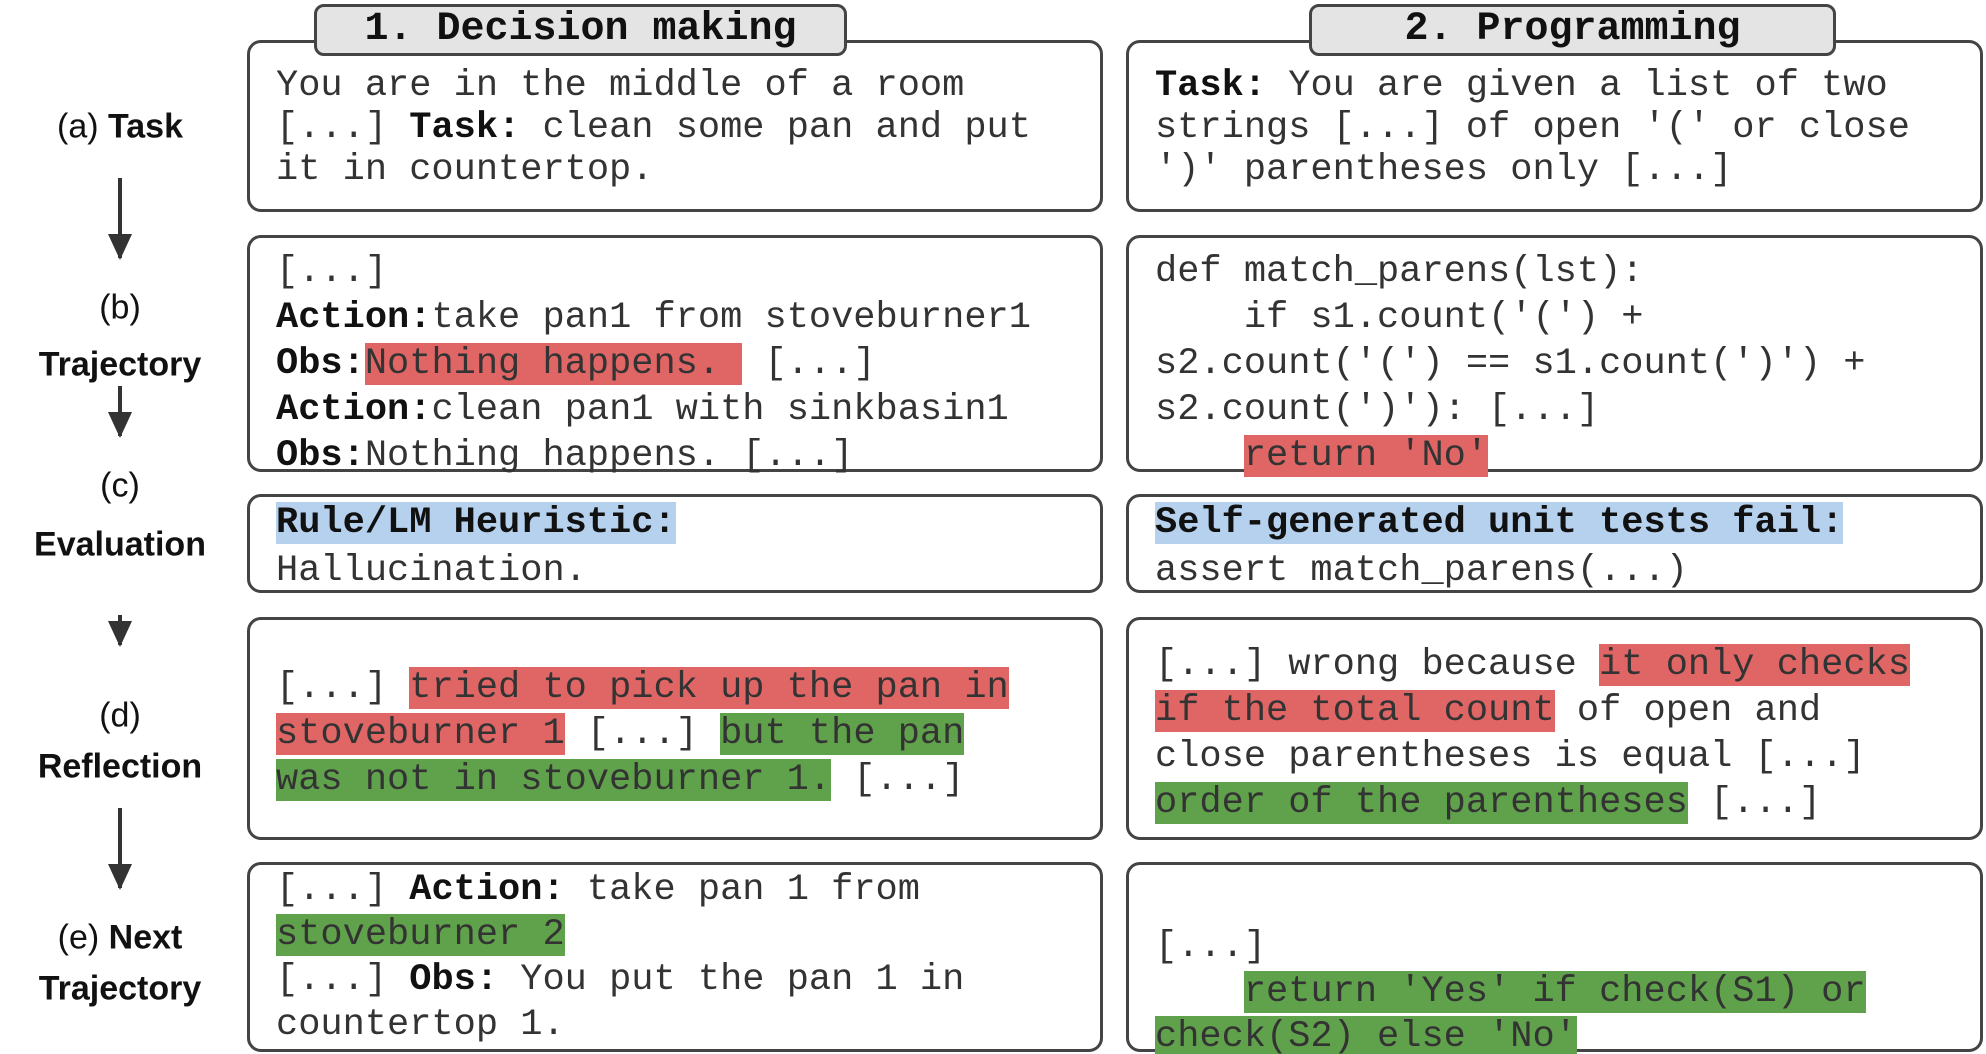 This screenshot has width=1986, height=1054. I want to click on stage-prefix-trajectory: (b), so click(120, 307).